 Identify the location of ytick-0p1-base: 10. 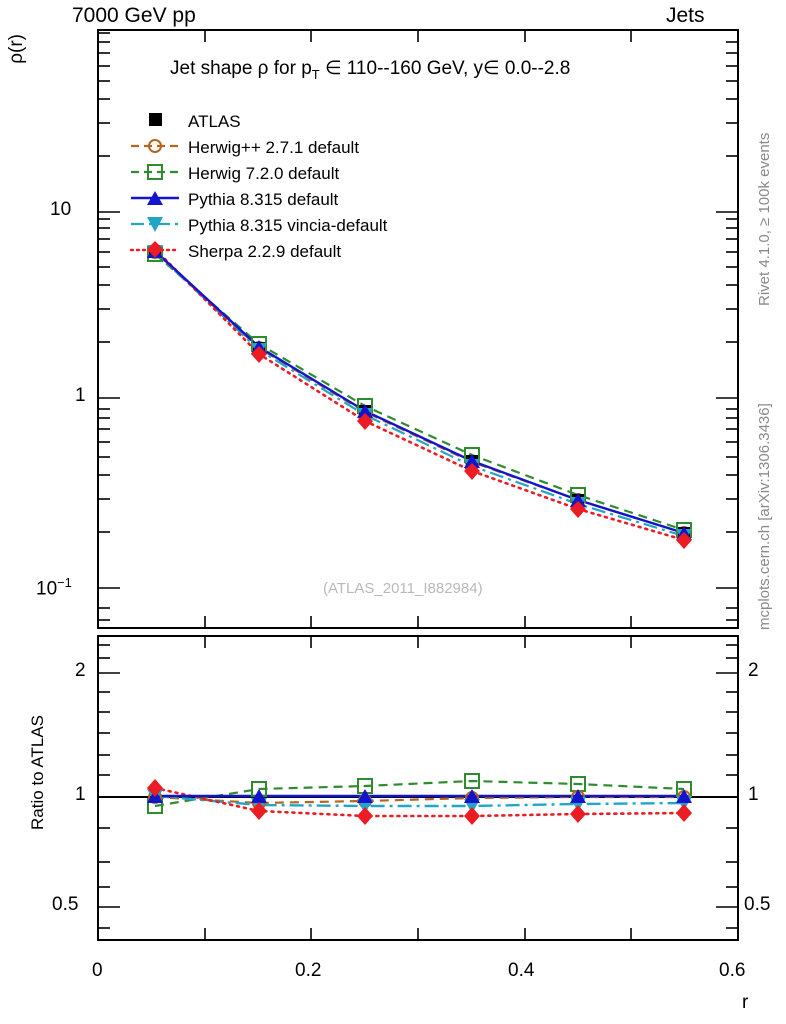
(47, 589).